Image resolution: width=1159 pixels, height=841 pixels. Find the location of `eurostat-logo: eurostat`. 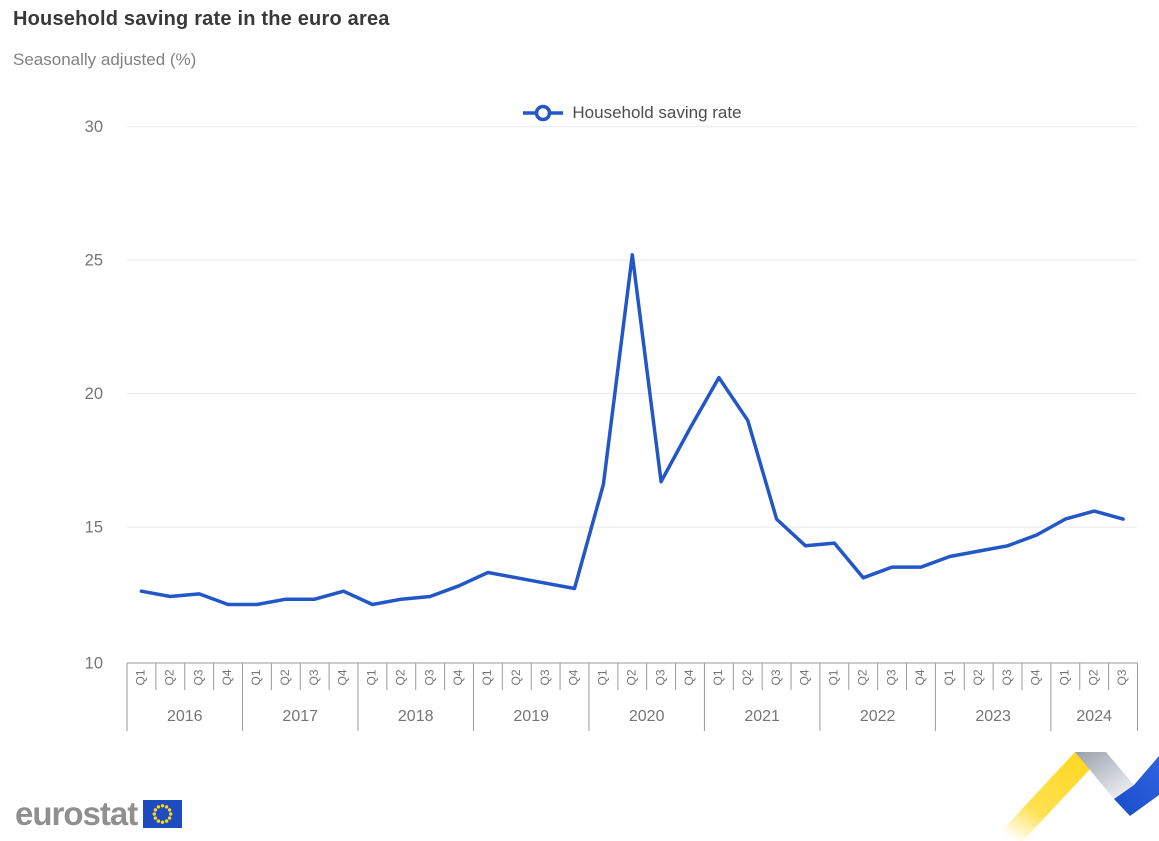

eurostat-logo: eurostat is located at coordinates (99, 814).